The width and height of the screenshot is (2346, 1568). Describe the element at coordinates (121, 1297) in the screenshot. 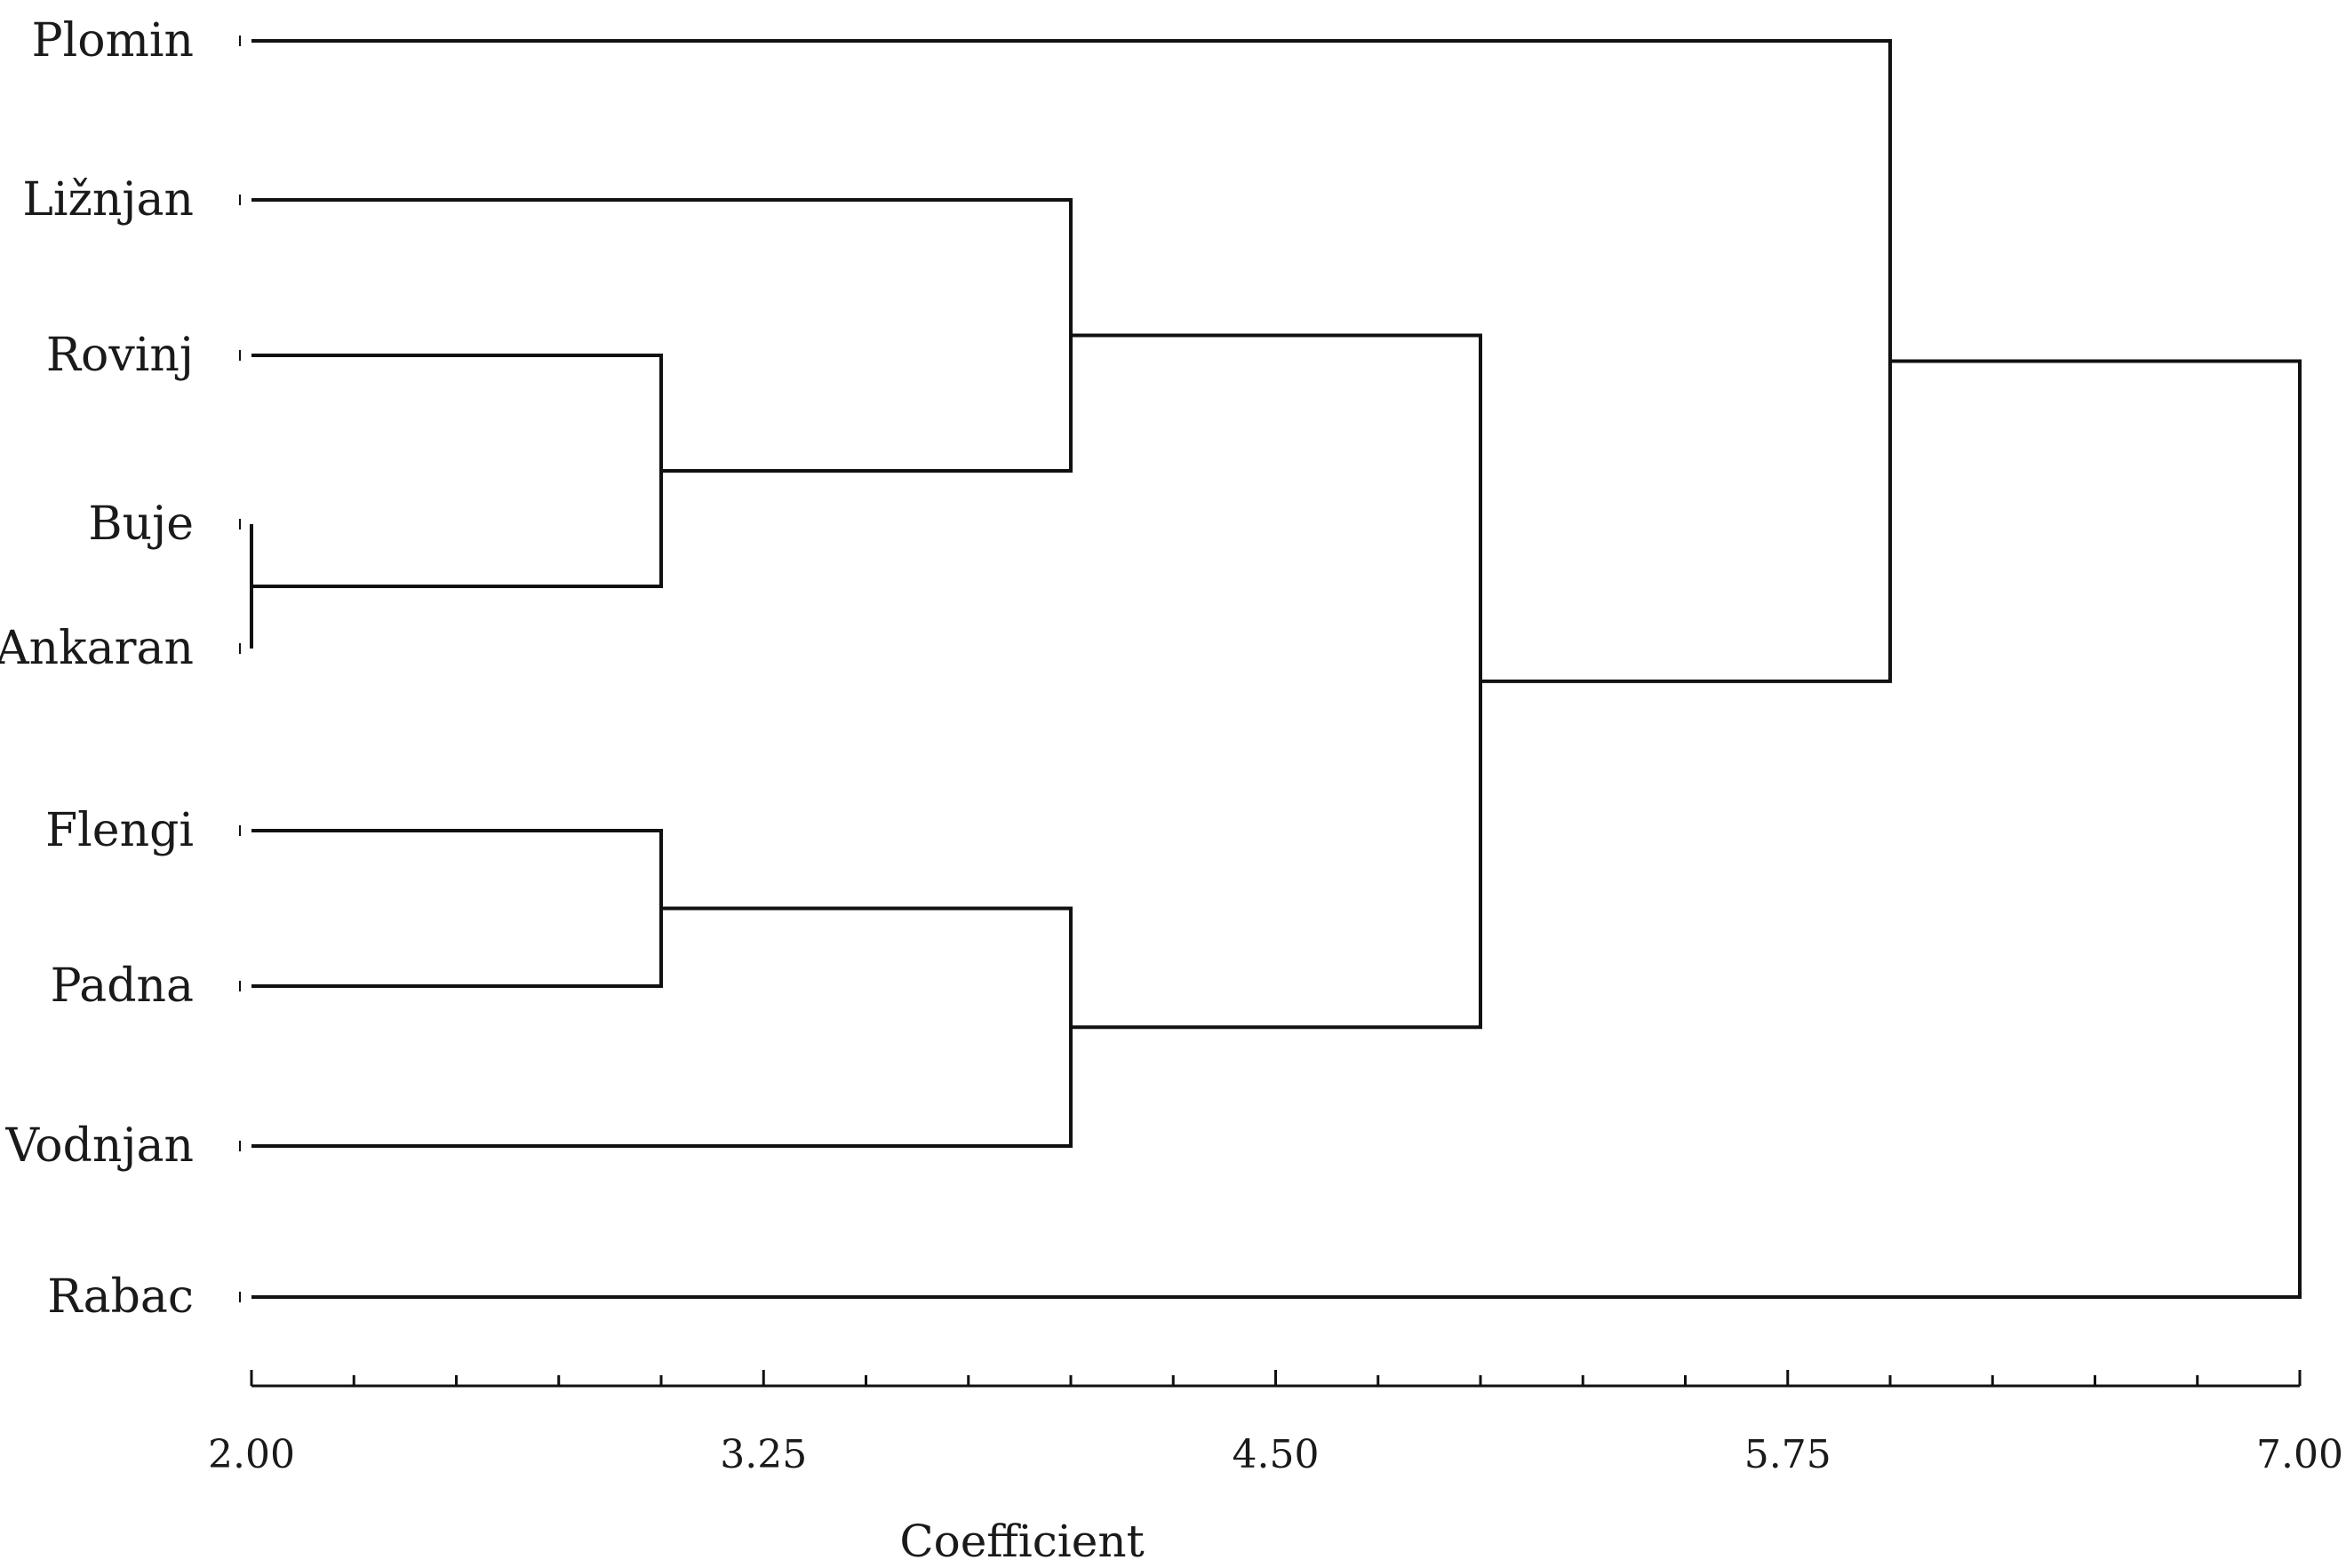

I see `leaf-label-rabac: Rabac` at that location.